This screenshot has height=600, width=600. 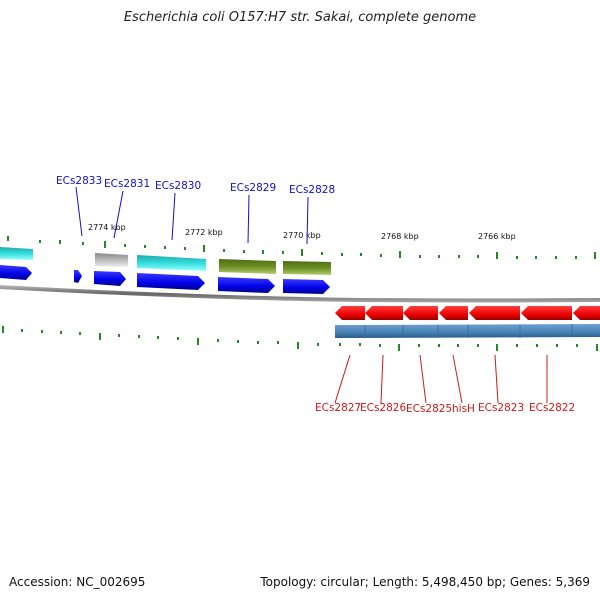 What do you see at coordinates (300, 338) in the screenshot?
I see `reverse-tick-row` at bounding box center [300, 338].